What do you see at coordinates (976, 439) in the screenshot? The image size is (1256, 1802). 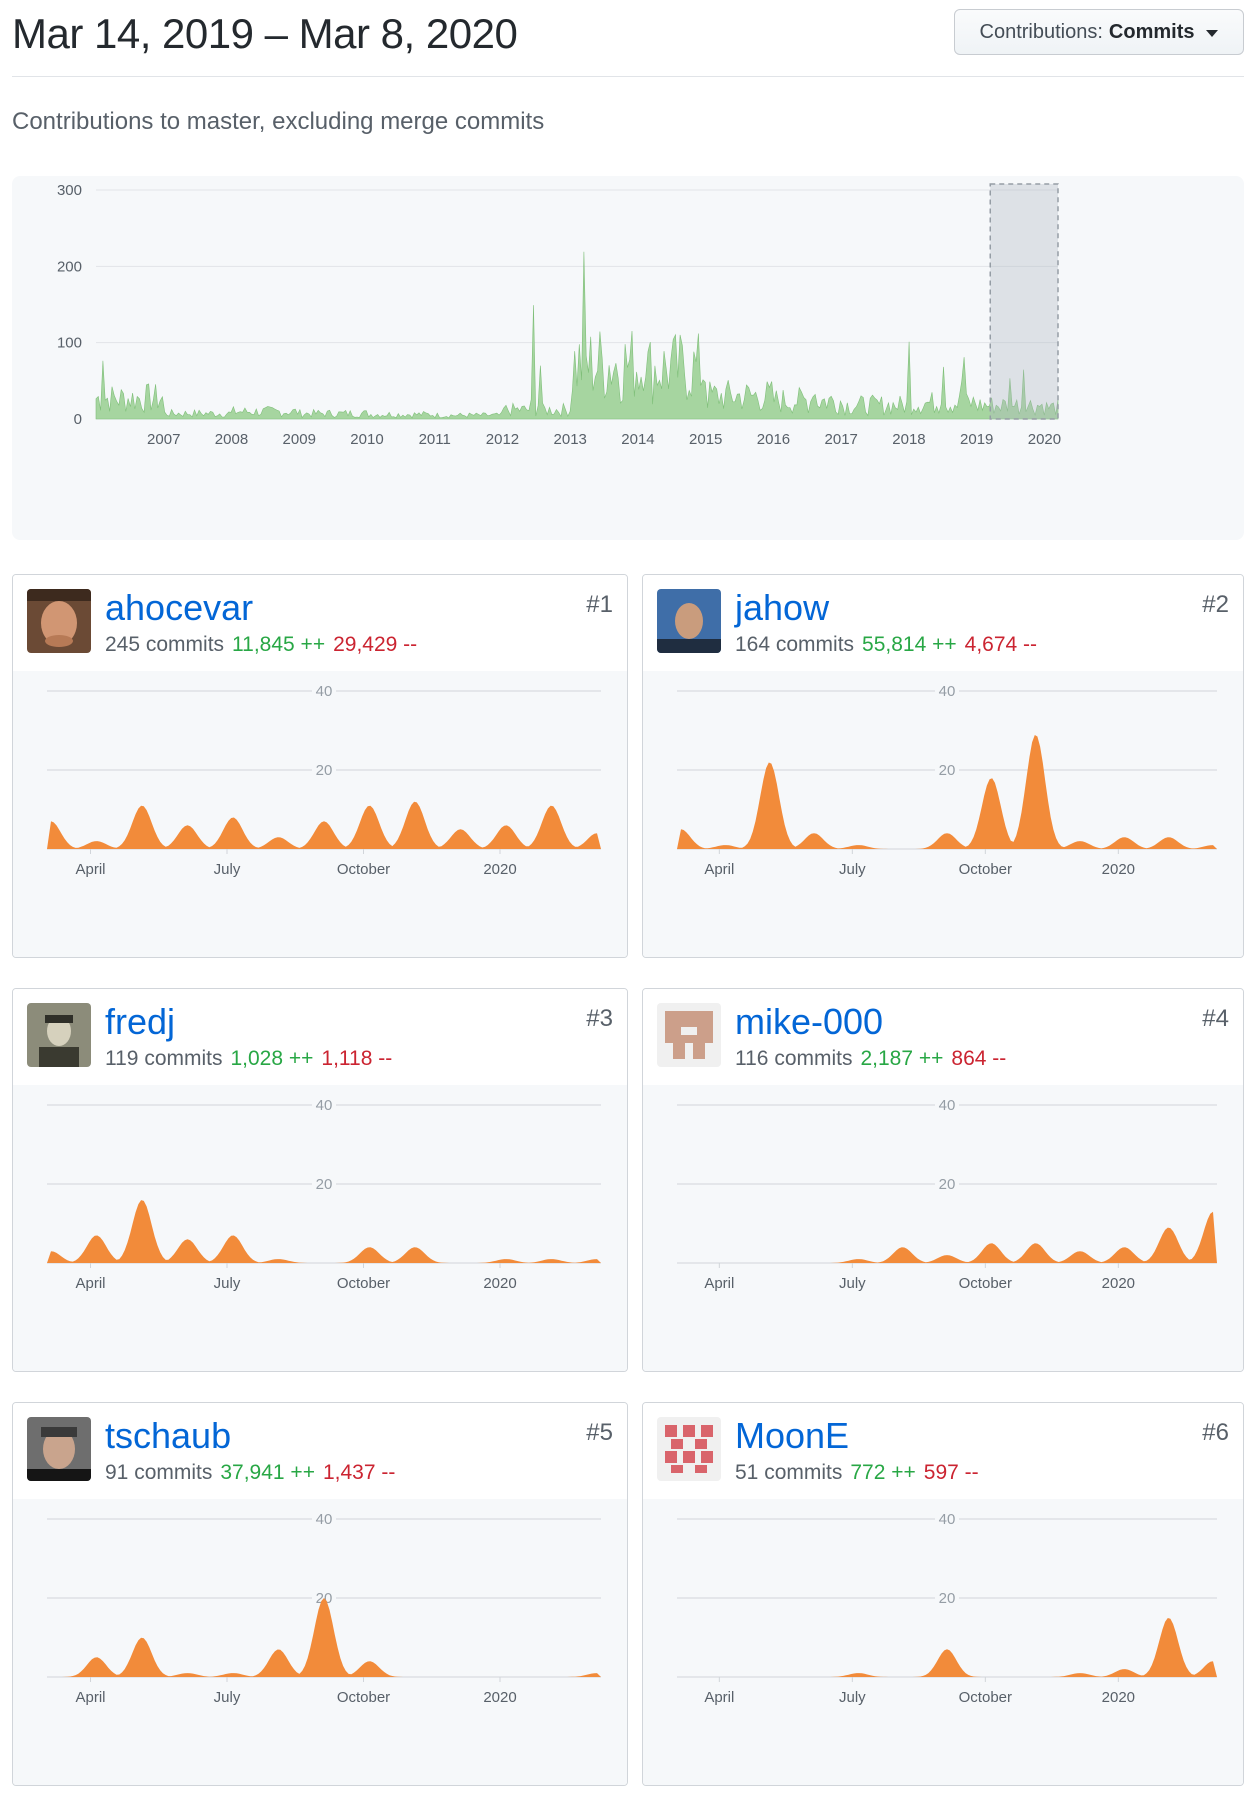 I see `x-tick-label: 2019` at bounding box center [976, 439].